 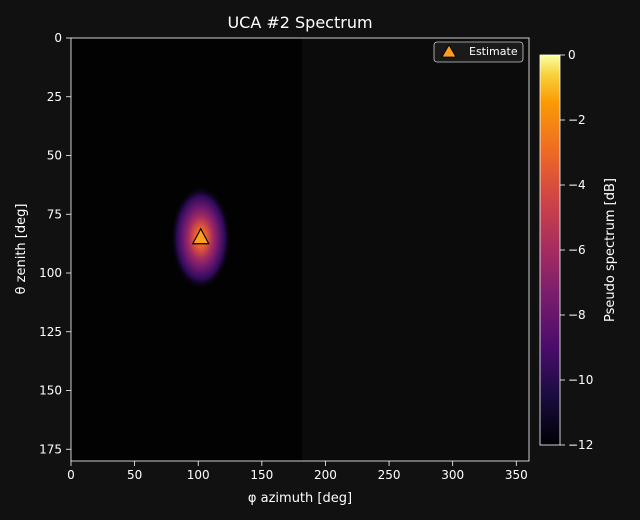 What do you see at coordinates (580, 445) in the screenshot?
I see `colorbar-tick-label: −12` at bounding box center [580, 445].